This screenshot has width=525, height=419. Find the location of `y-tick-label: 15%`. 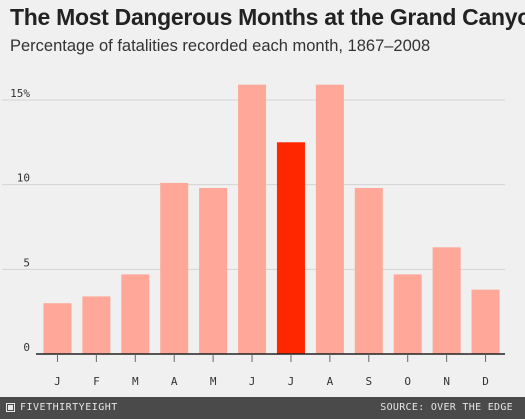

y-tick-label: 15% is located at coordinates (20, 93).